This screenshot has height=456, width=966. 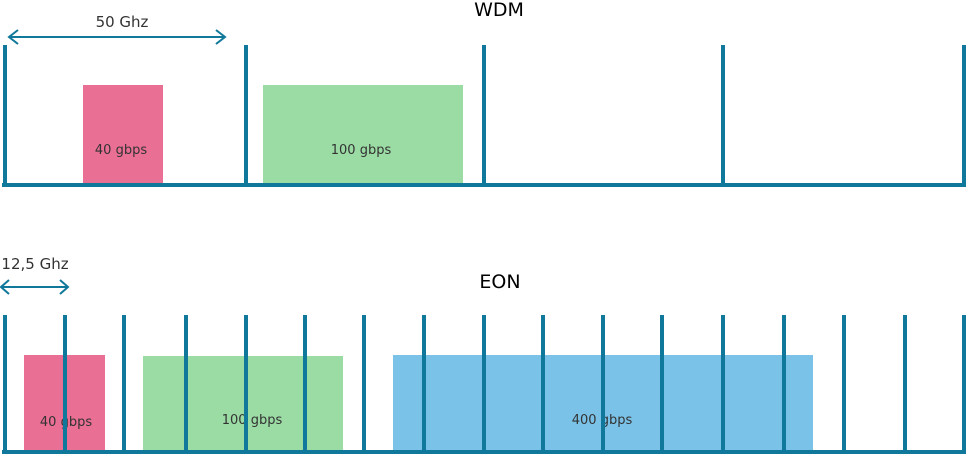 I want to click on wdm-spacing-arrow, so click(x=117, y=37).